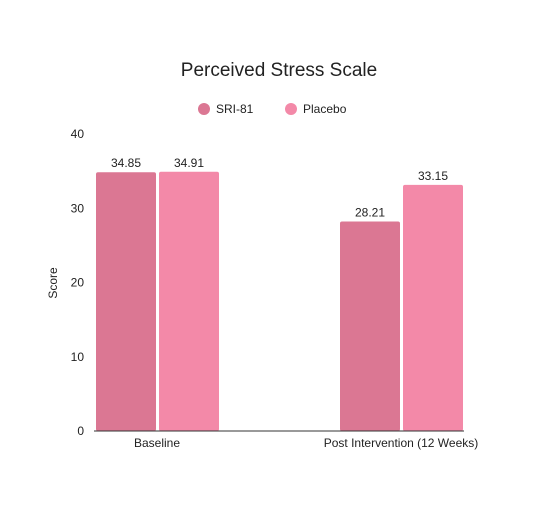 This screenshot has height=512, width=534. I want to click on legend-label-placebo: Placebo, so click(325, 109).